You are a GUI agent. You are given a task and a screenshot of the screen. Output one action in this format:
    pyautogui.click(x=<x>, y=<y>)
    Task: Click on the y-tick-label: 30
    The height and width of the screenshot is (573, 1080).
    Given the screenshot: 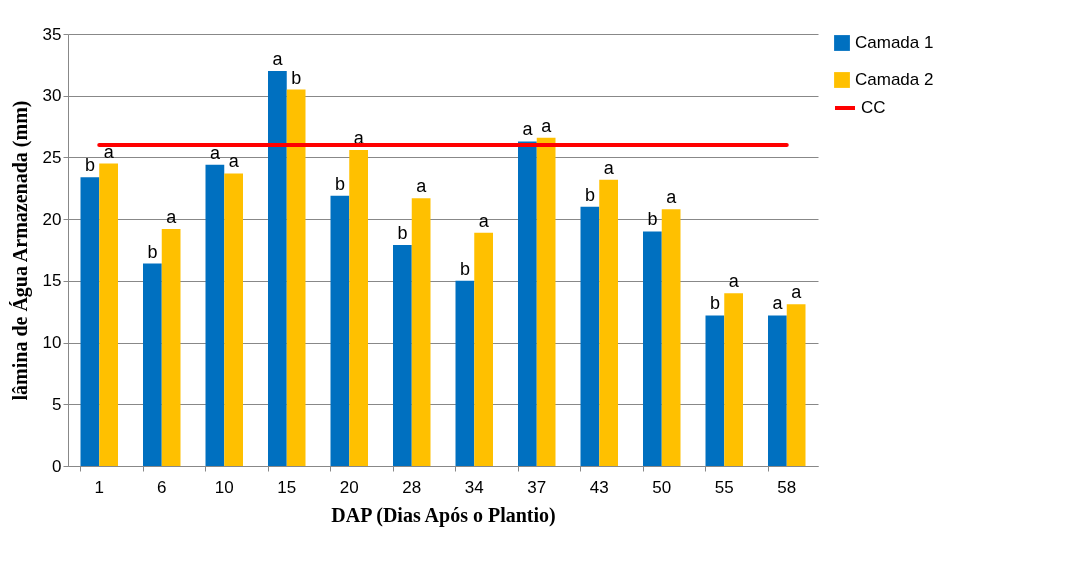 What is the action you would take?
    pyautogui.click(x=52, y=96)
    